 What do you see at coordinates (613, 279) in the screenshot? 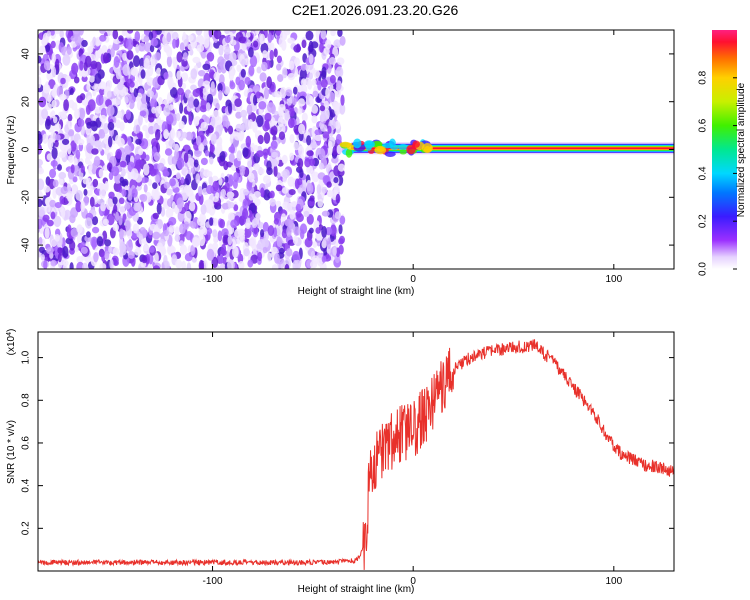
I see `spectrogram-x-tick-label: 100` at bounding box center [613, 279].